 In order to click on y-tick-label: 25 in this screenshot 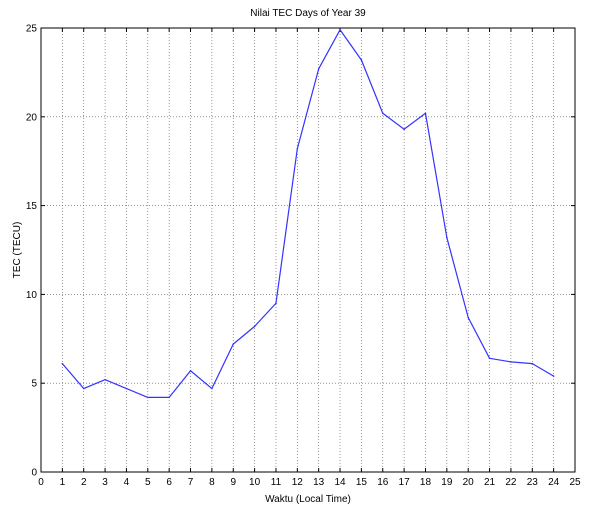, I will do `click(32, 29)`.